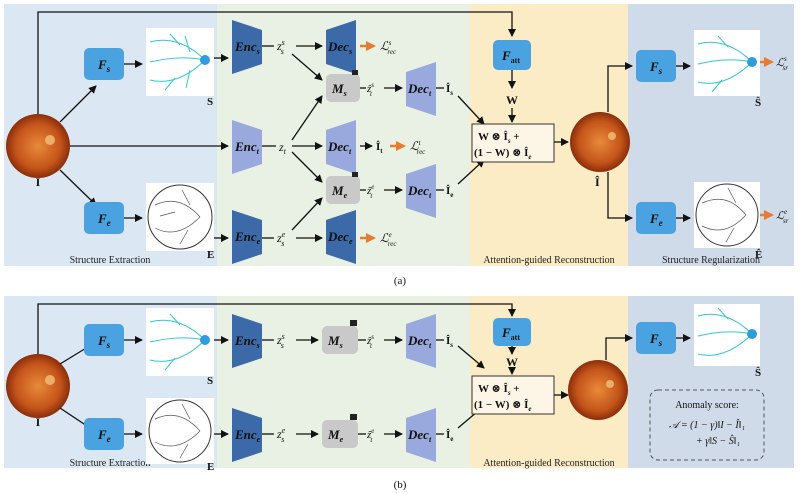 The height and width of the screenshot is (494, 800). What do you see at coordinates (620, 197) in the screenshot?
I see `arrow-ihat-to-fe-reg-a` at bounding box center [620, 197].